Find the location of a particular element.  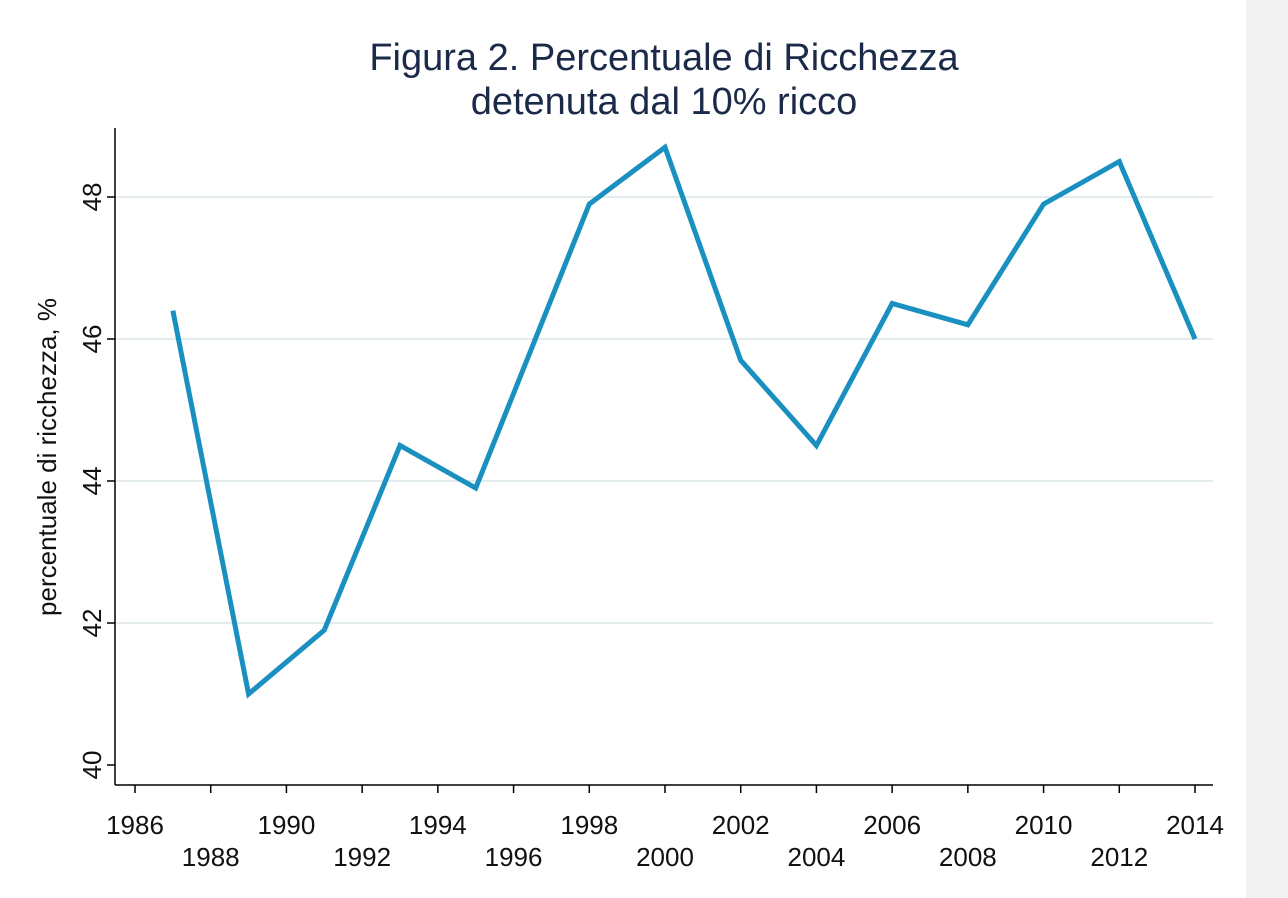

x-tick-label: 2006 is located at coordinates (892, 825).